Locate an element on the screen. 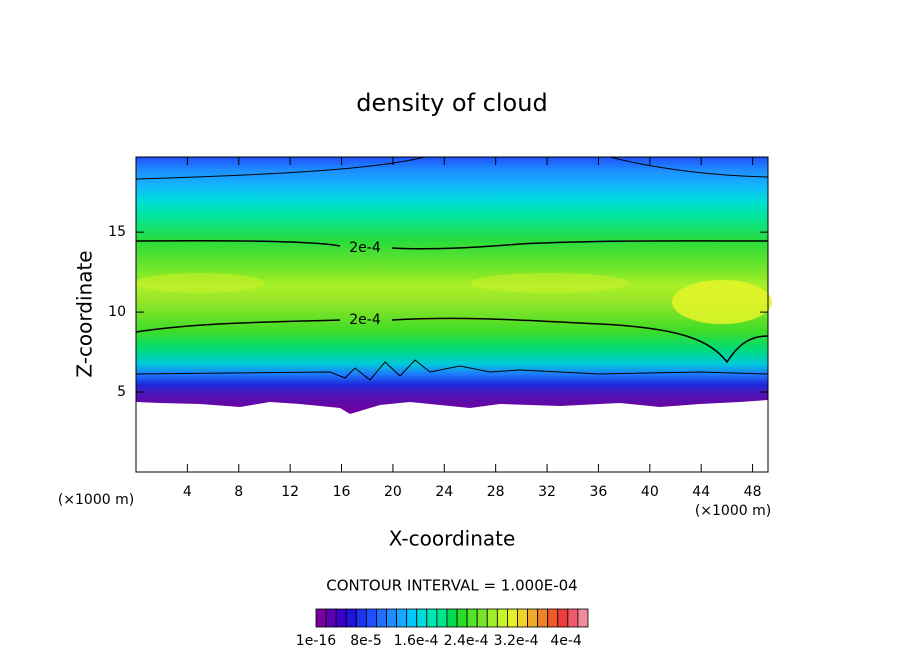 The image size is (904, 658). x-tick-label: 32 is located at coordinates (547, 492).